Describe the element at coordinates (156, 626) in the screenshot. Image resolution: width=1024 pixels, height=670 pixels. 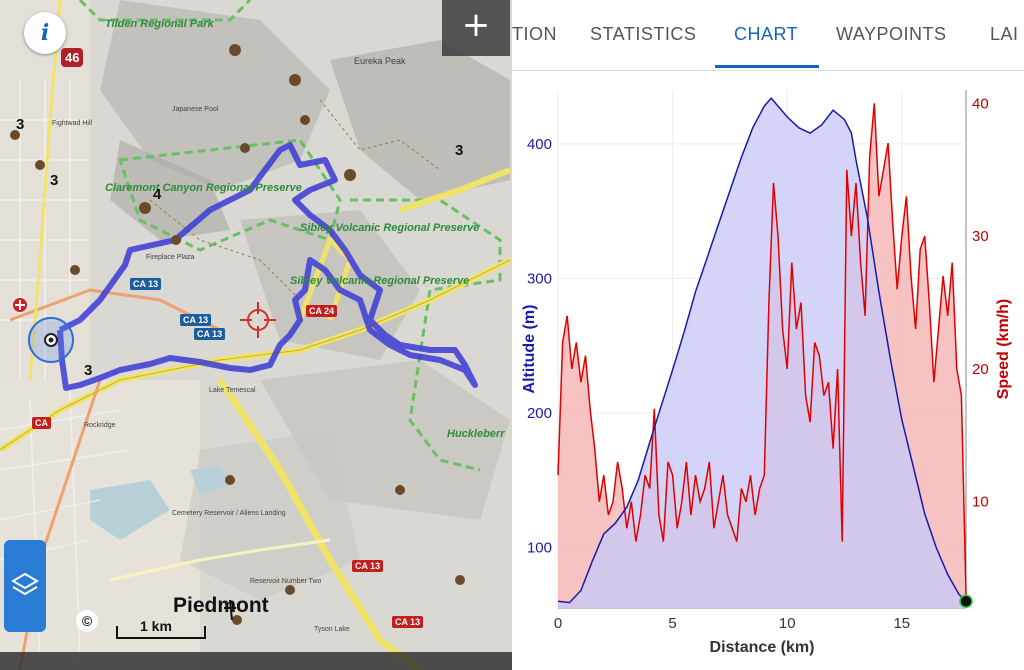
I see `scale-bar-label: 1 km` at that location.